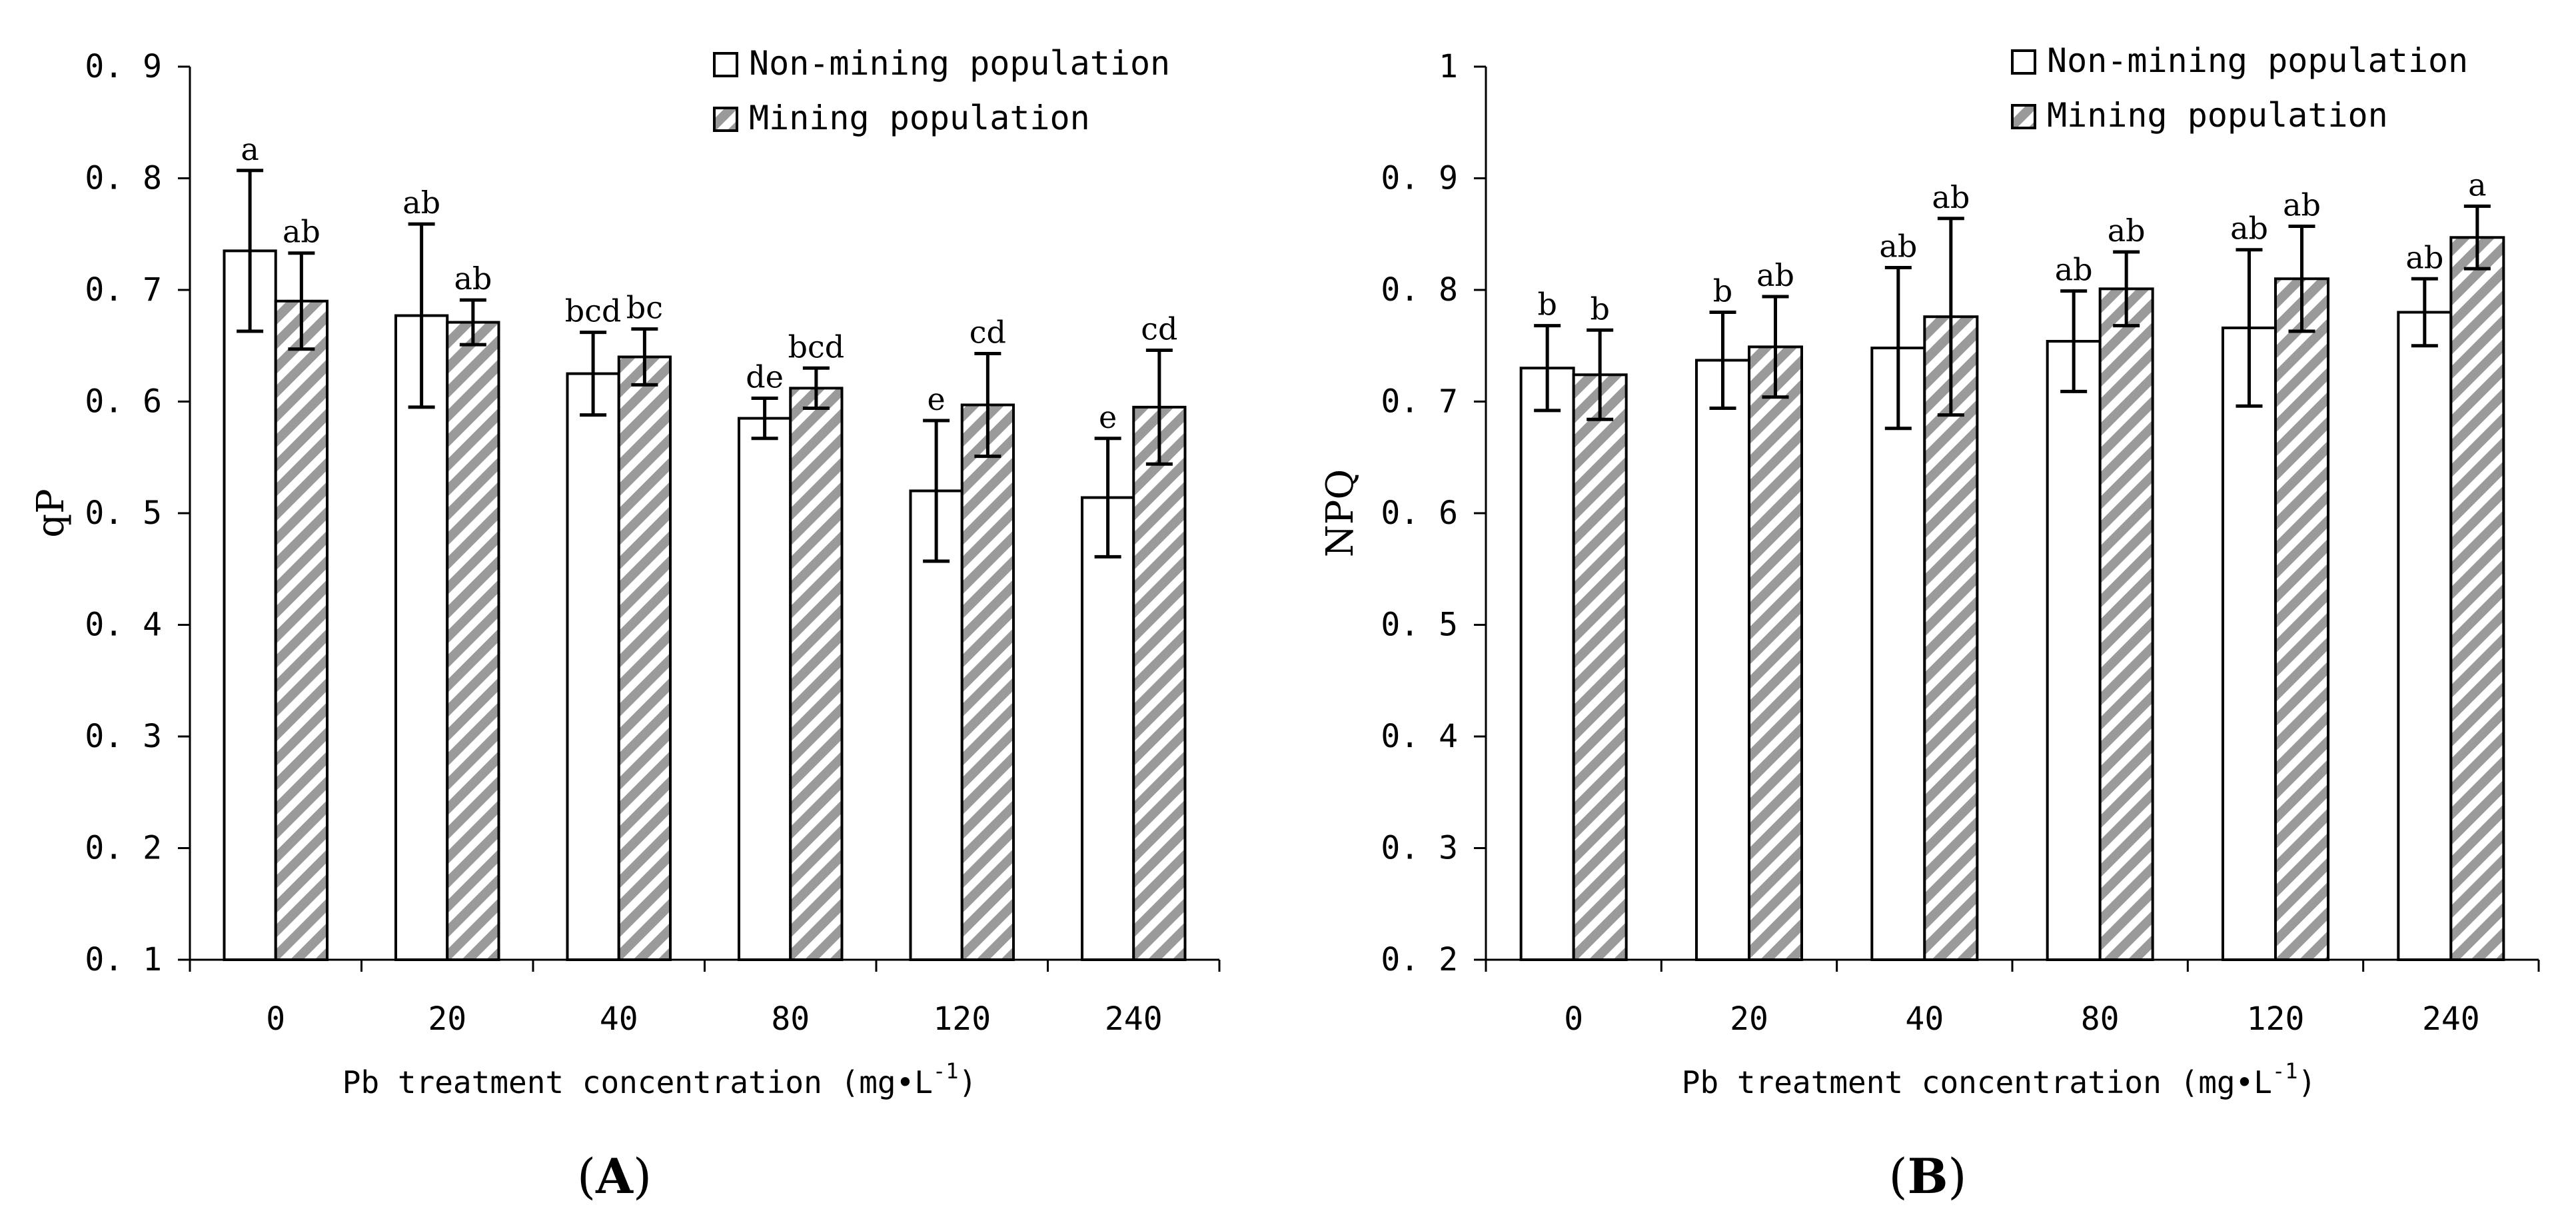  I want to click on legend-swatch-mining, so click(725, 120).